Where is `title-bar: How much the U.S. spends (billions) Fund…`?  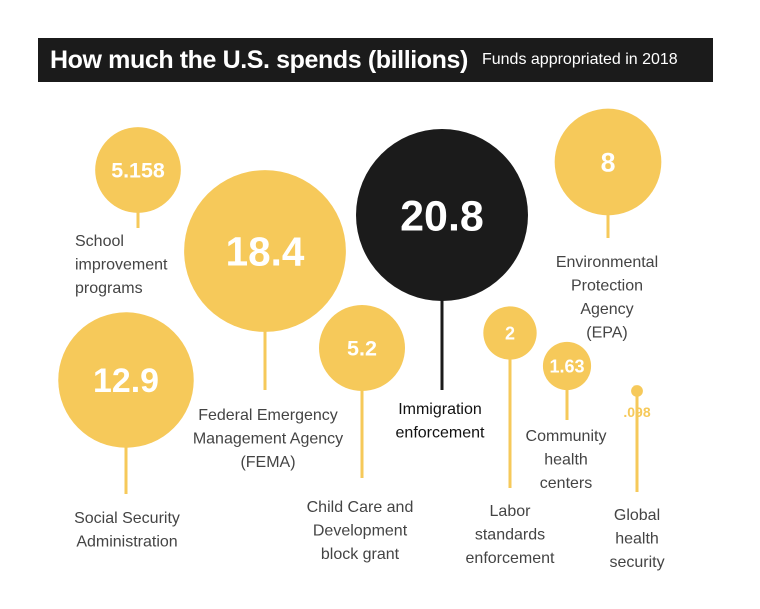 title-bar: How much the U.S. spends (billions) Fund… is located at coordinates (375, 60).